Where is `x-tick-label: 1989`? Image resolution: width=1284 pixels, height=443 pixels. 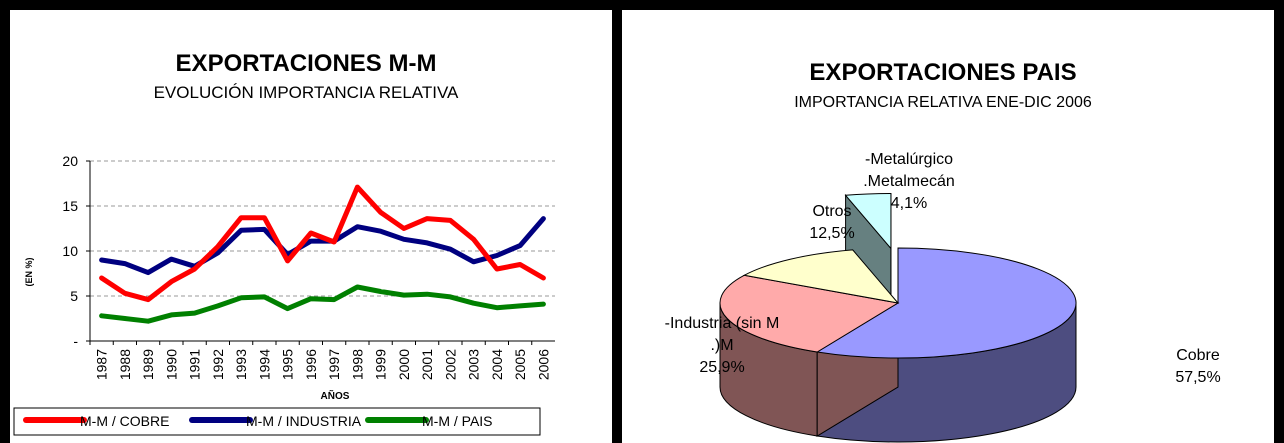 x-tick-label: 1989 is located at coordinates (148, 364).